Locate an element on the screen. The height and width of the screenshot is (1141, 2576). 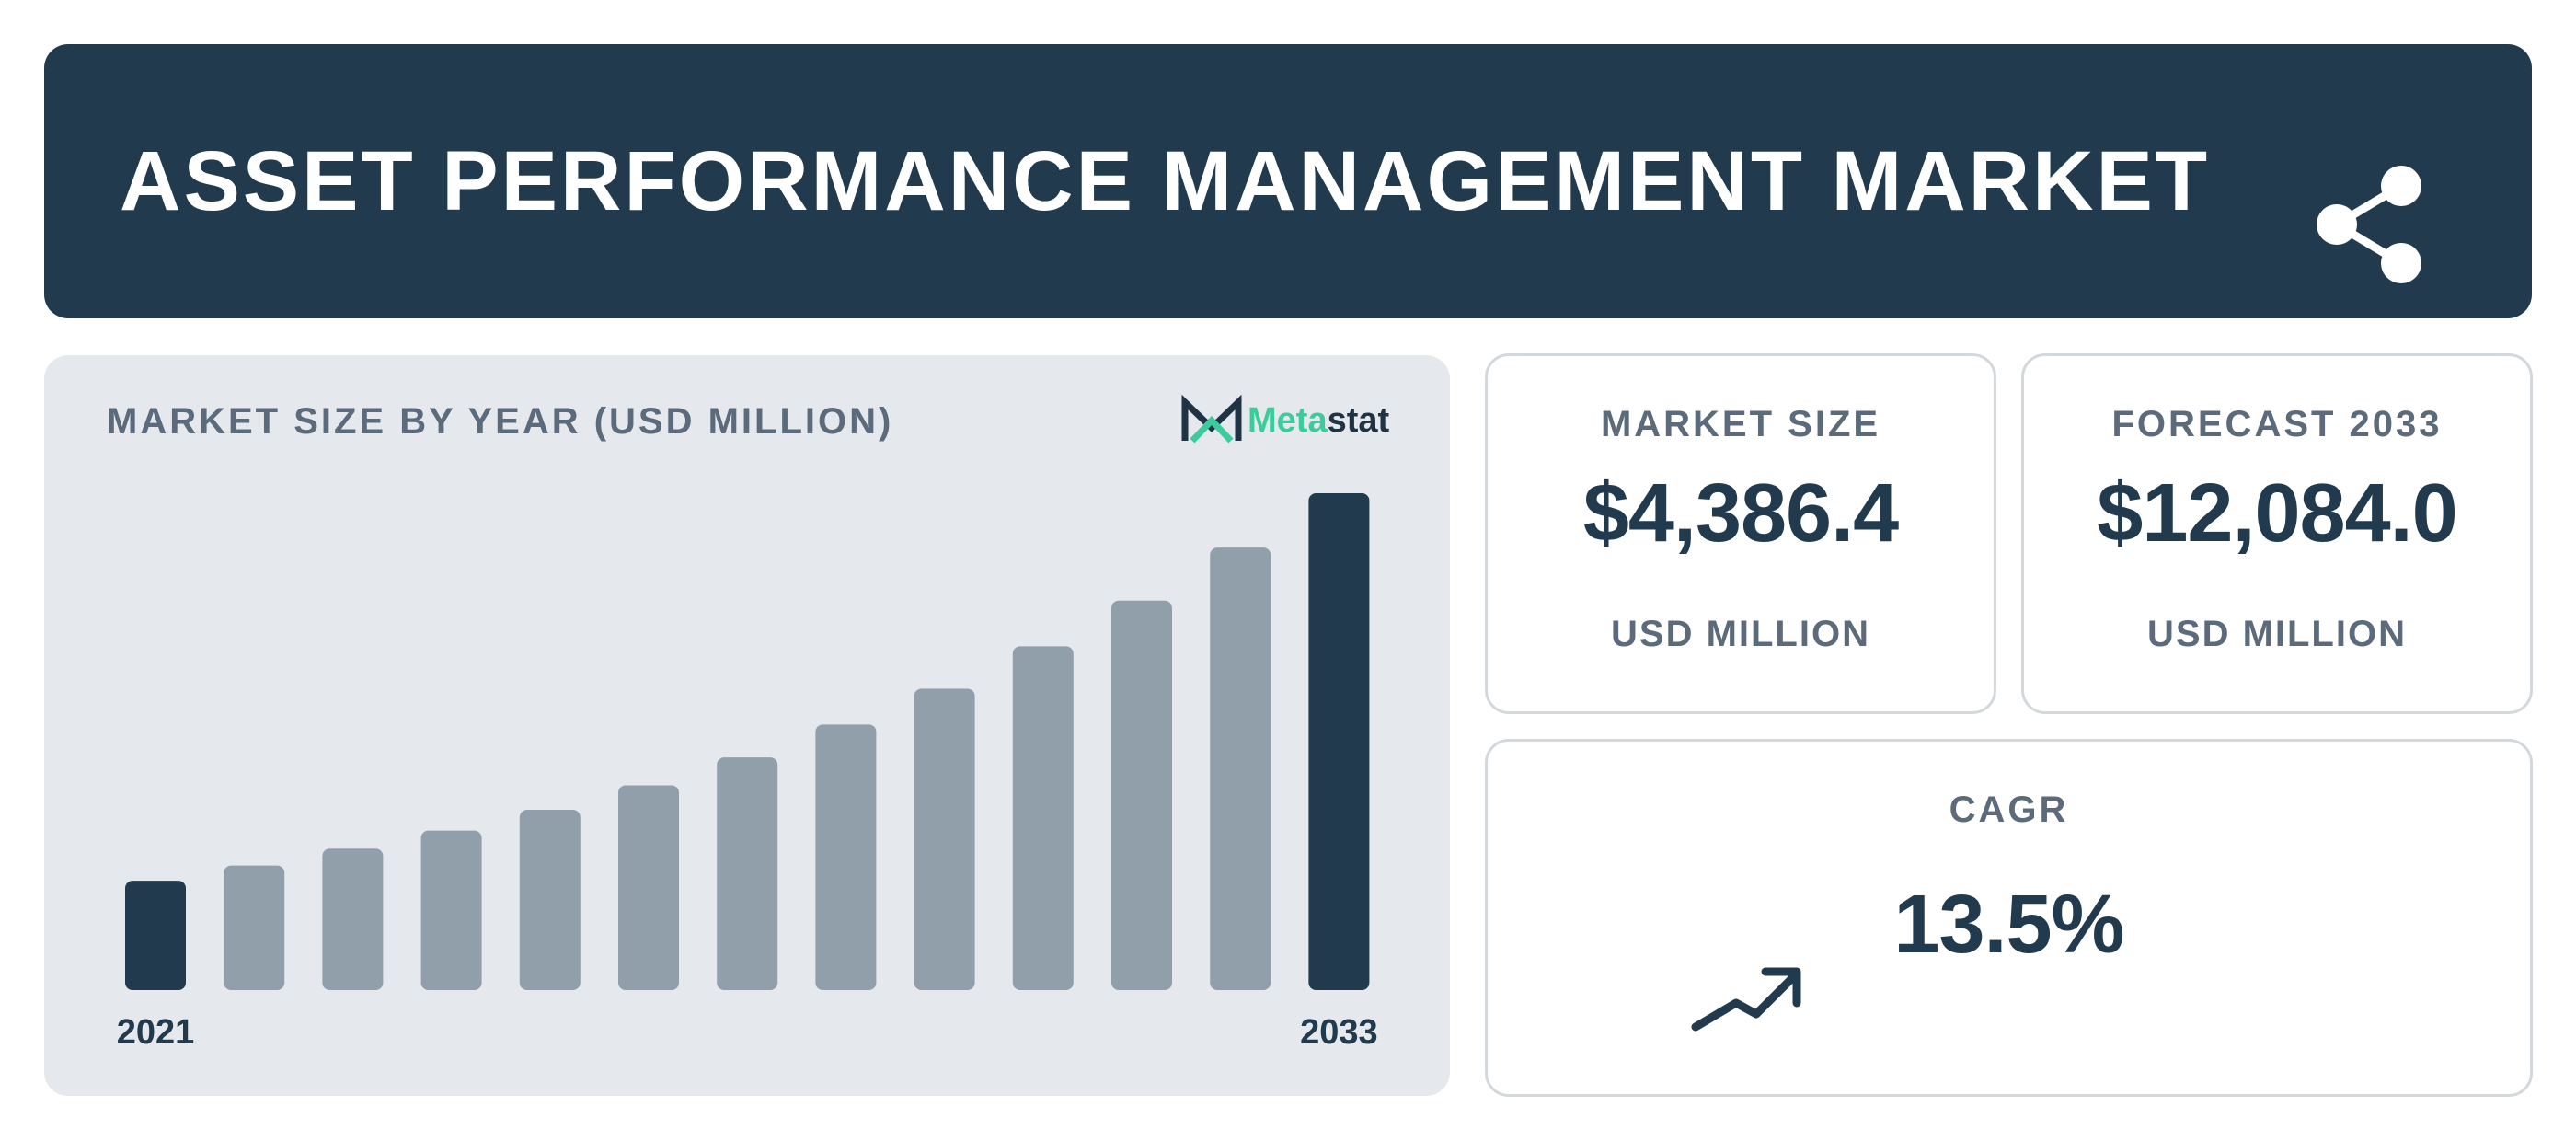
bar-2032 is located at coordinates (1240, 769).